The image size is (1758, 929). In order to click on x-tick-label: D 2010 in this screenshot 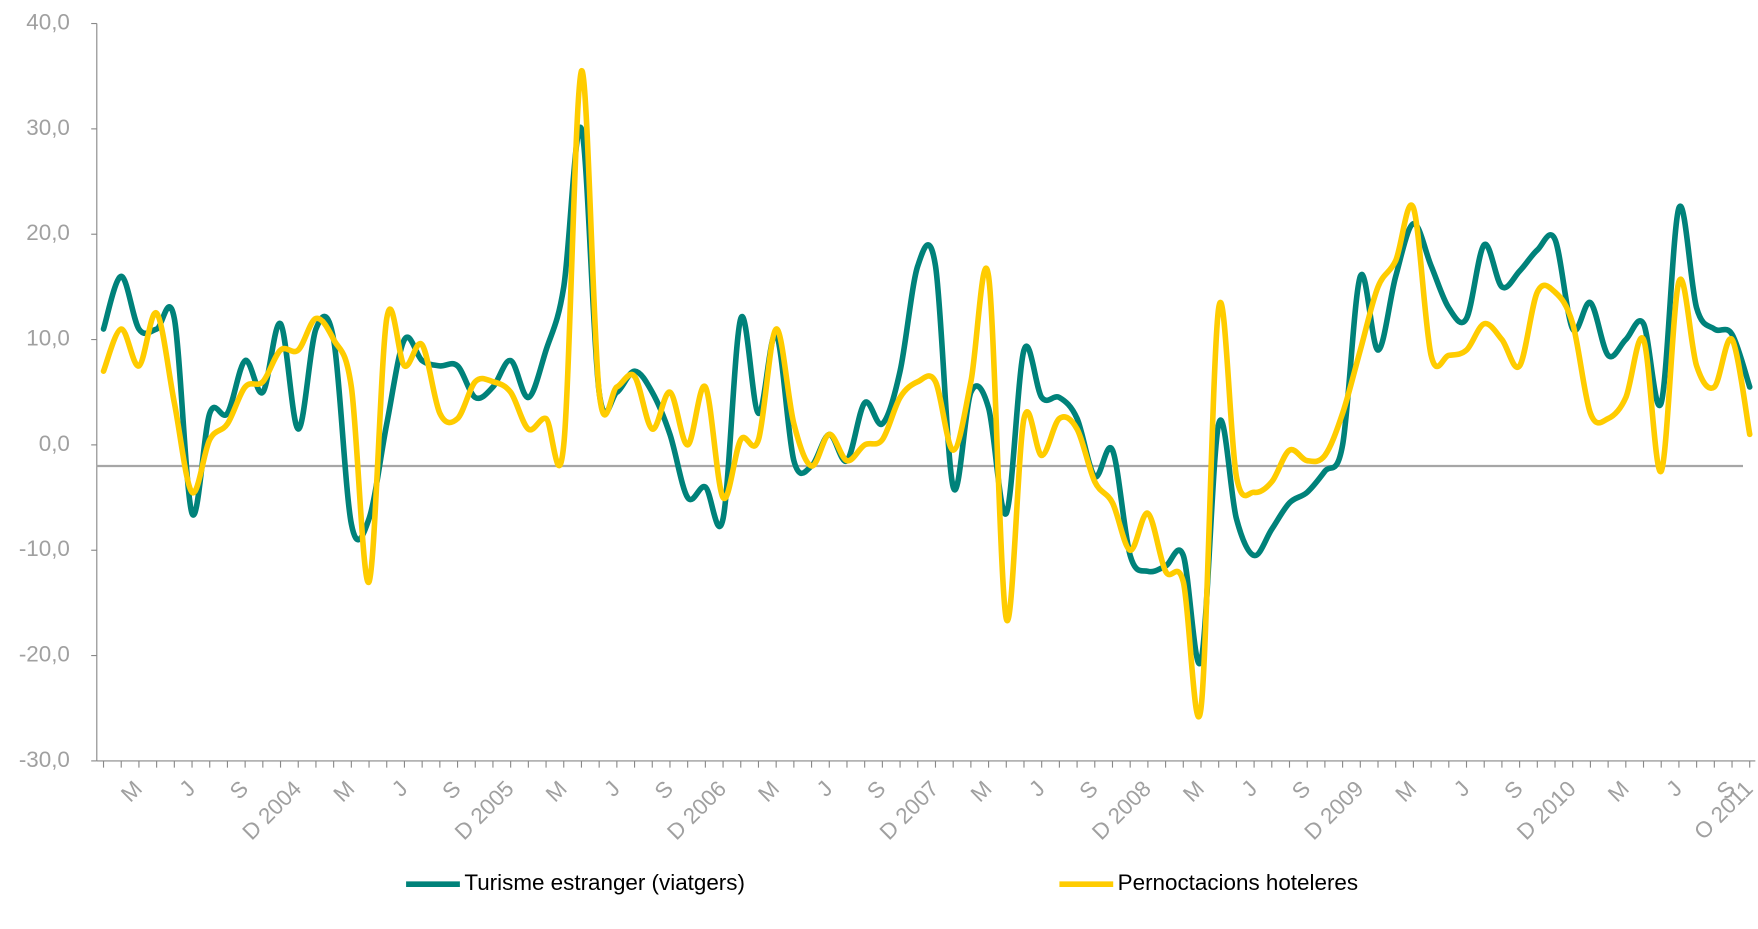, I will do `click(1546, 810)`.